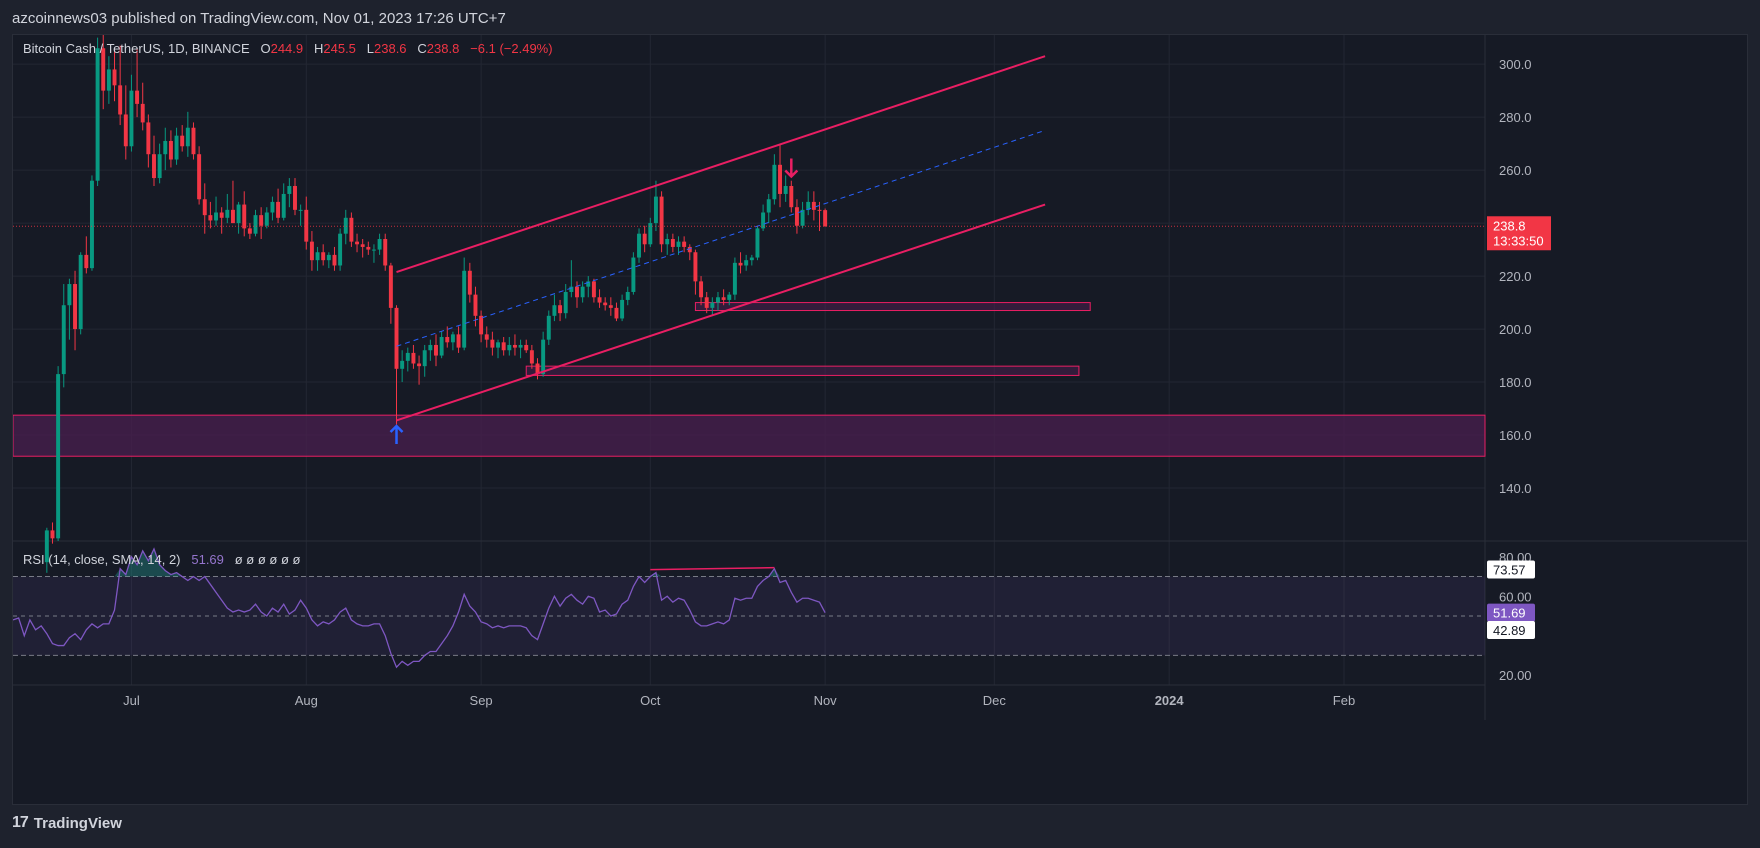 The image size is (1760, 848). Describe the element at coordinates (721, 238) in the screenshot. I see `channel-mid-line` at that location.